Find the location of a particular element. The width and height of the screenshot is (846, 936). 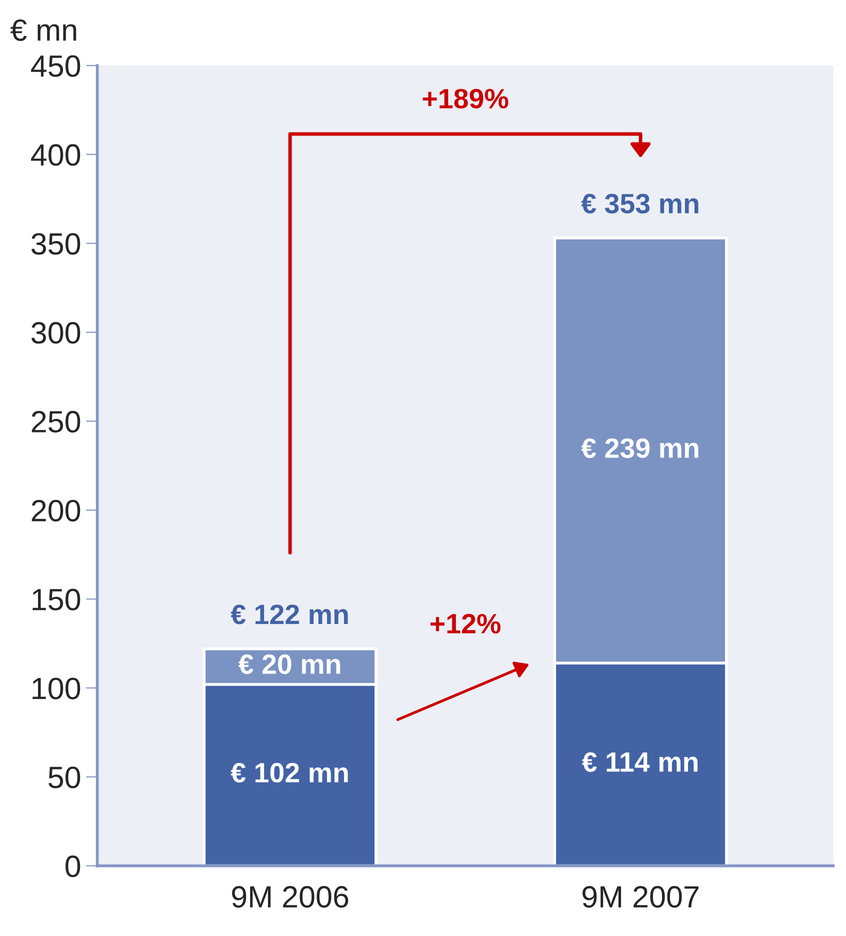

data-label: € 114 mn is located at coordinates (640, 762).